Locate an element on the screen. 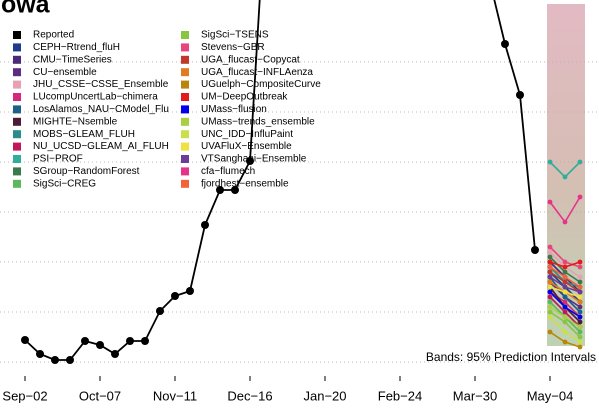  legend-label: UMass−trends_ensemble is located at coordinates (258, 121).